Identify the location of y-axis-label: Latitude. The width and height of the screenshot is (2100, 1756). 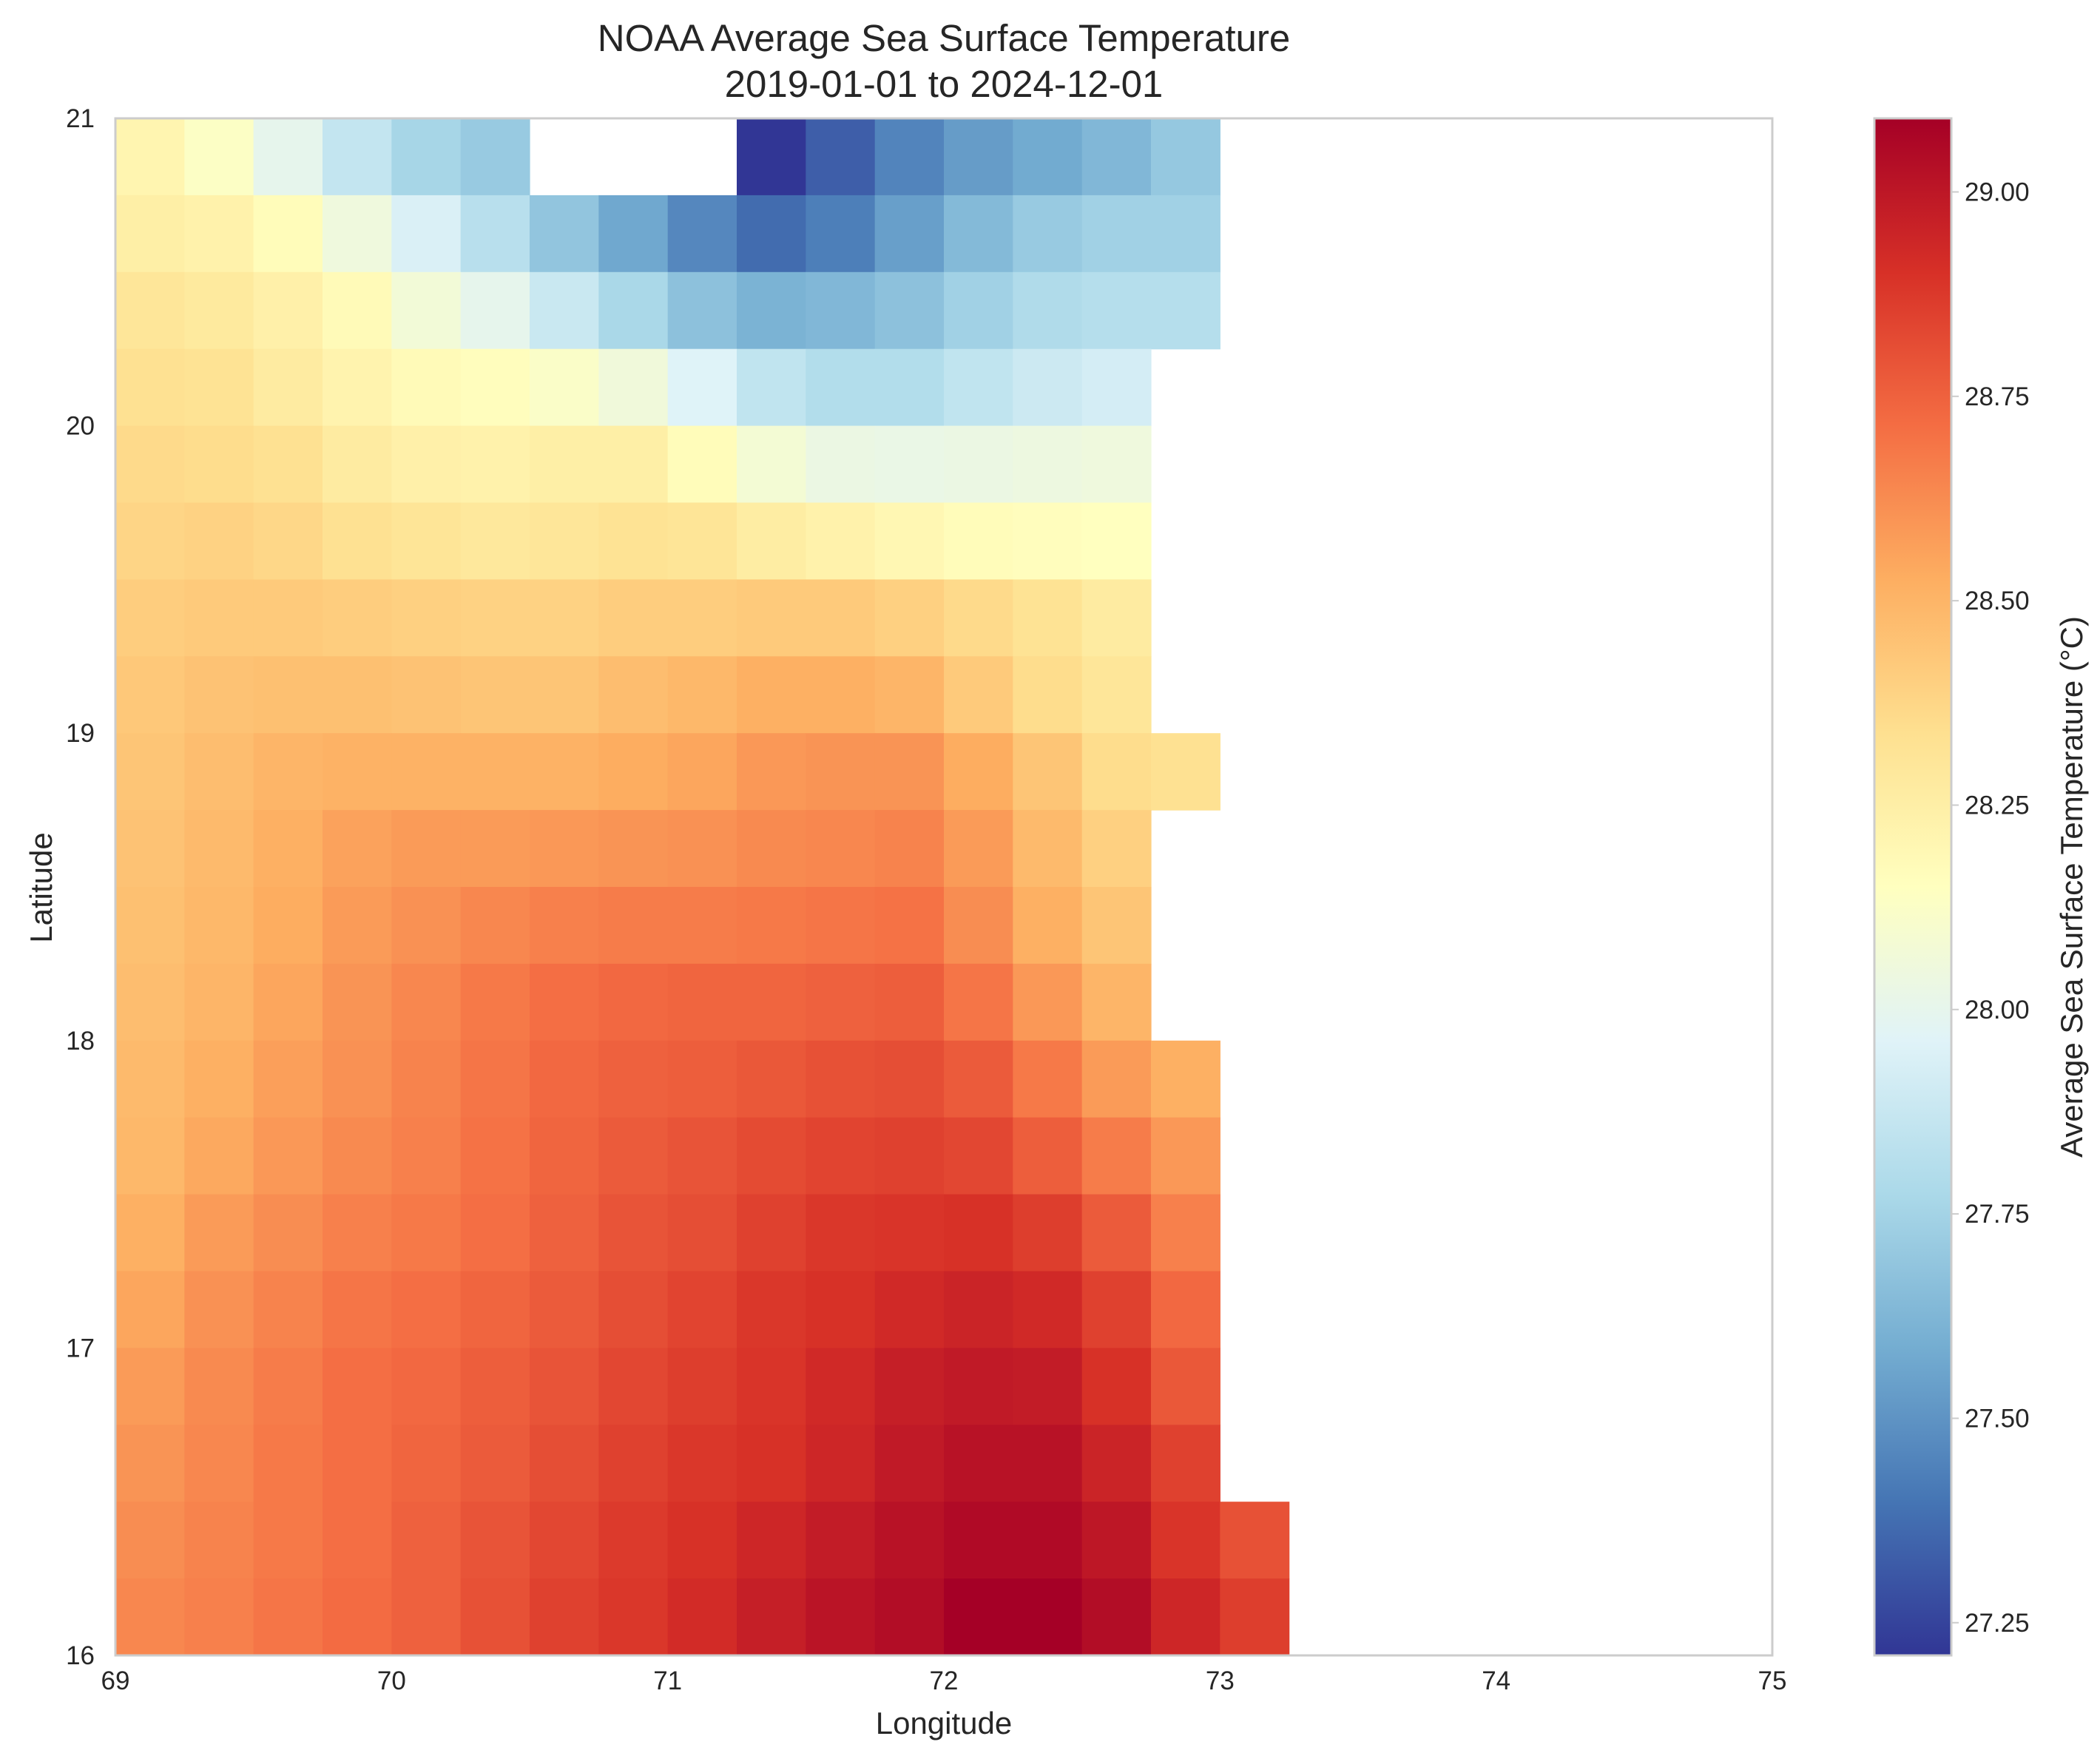
(41, 887).